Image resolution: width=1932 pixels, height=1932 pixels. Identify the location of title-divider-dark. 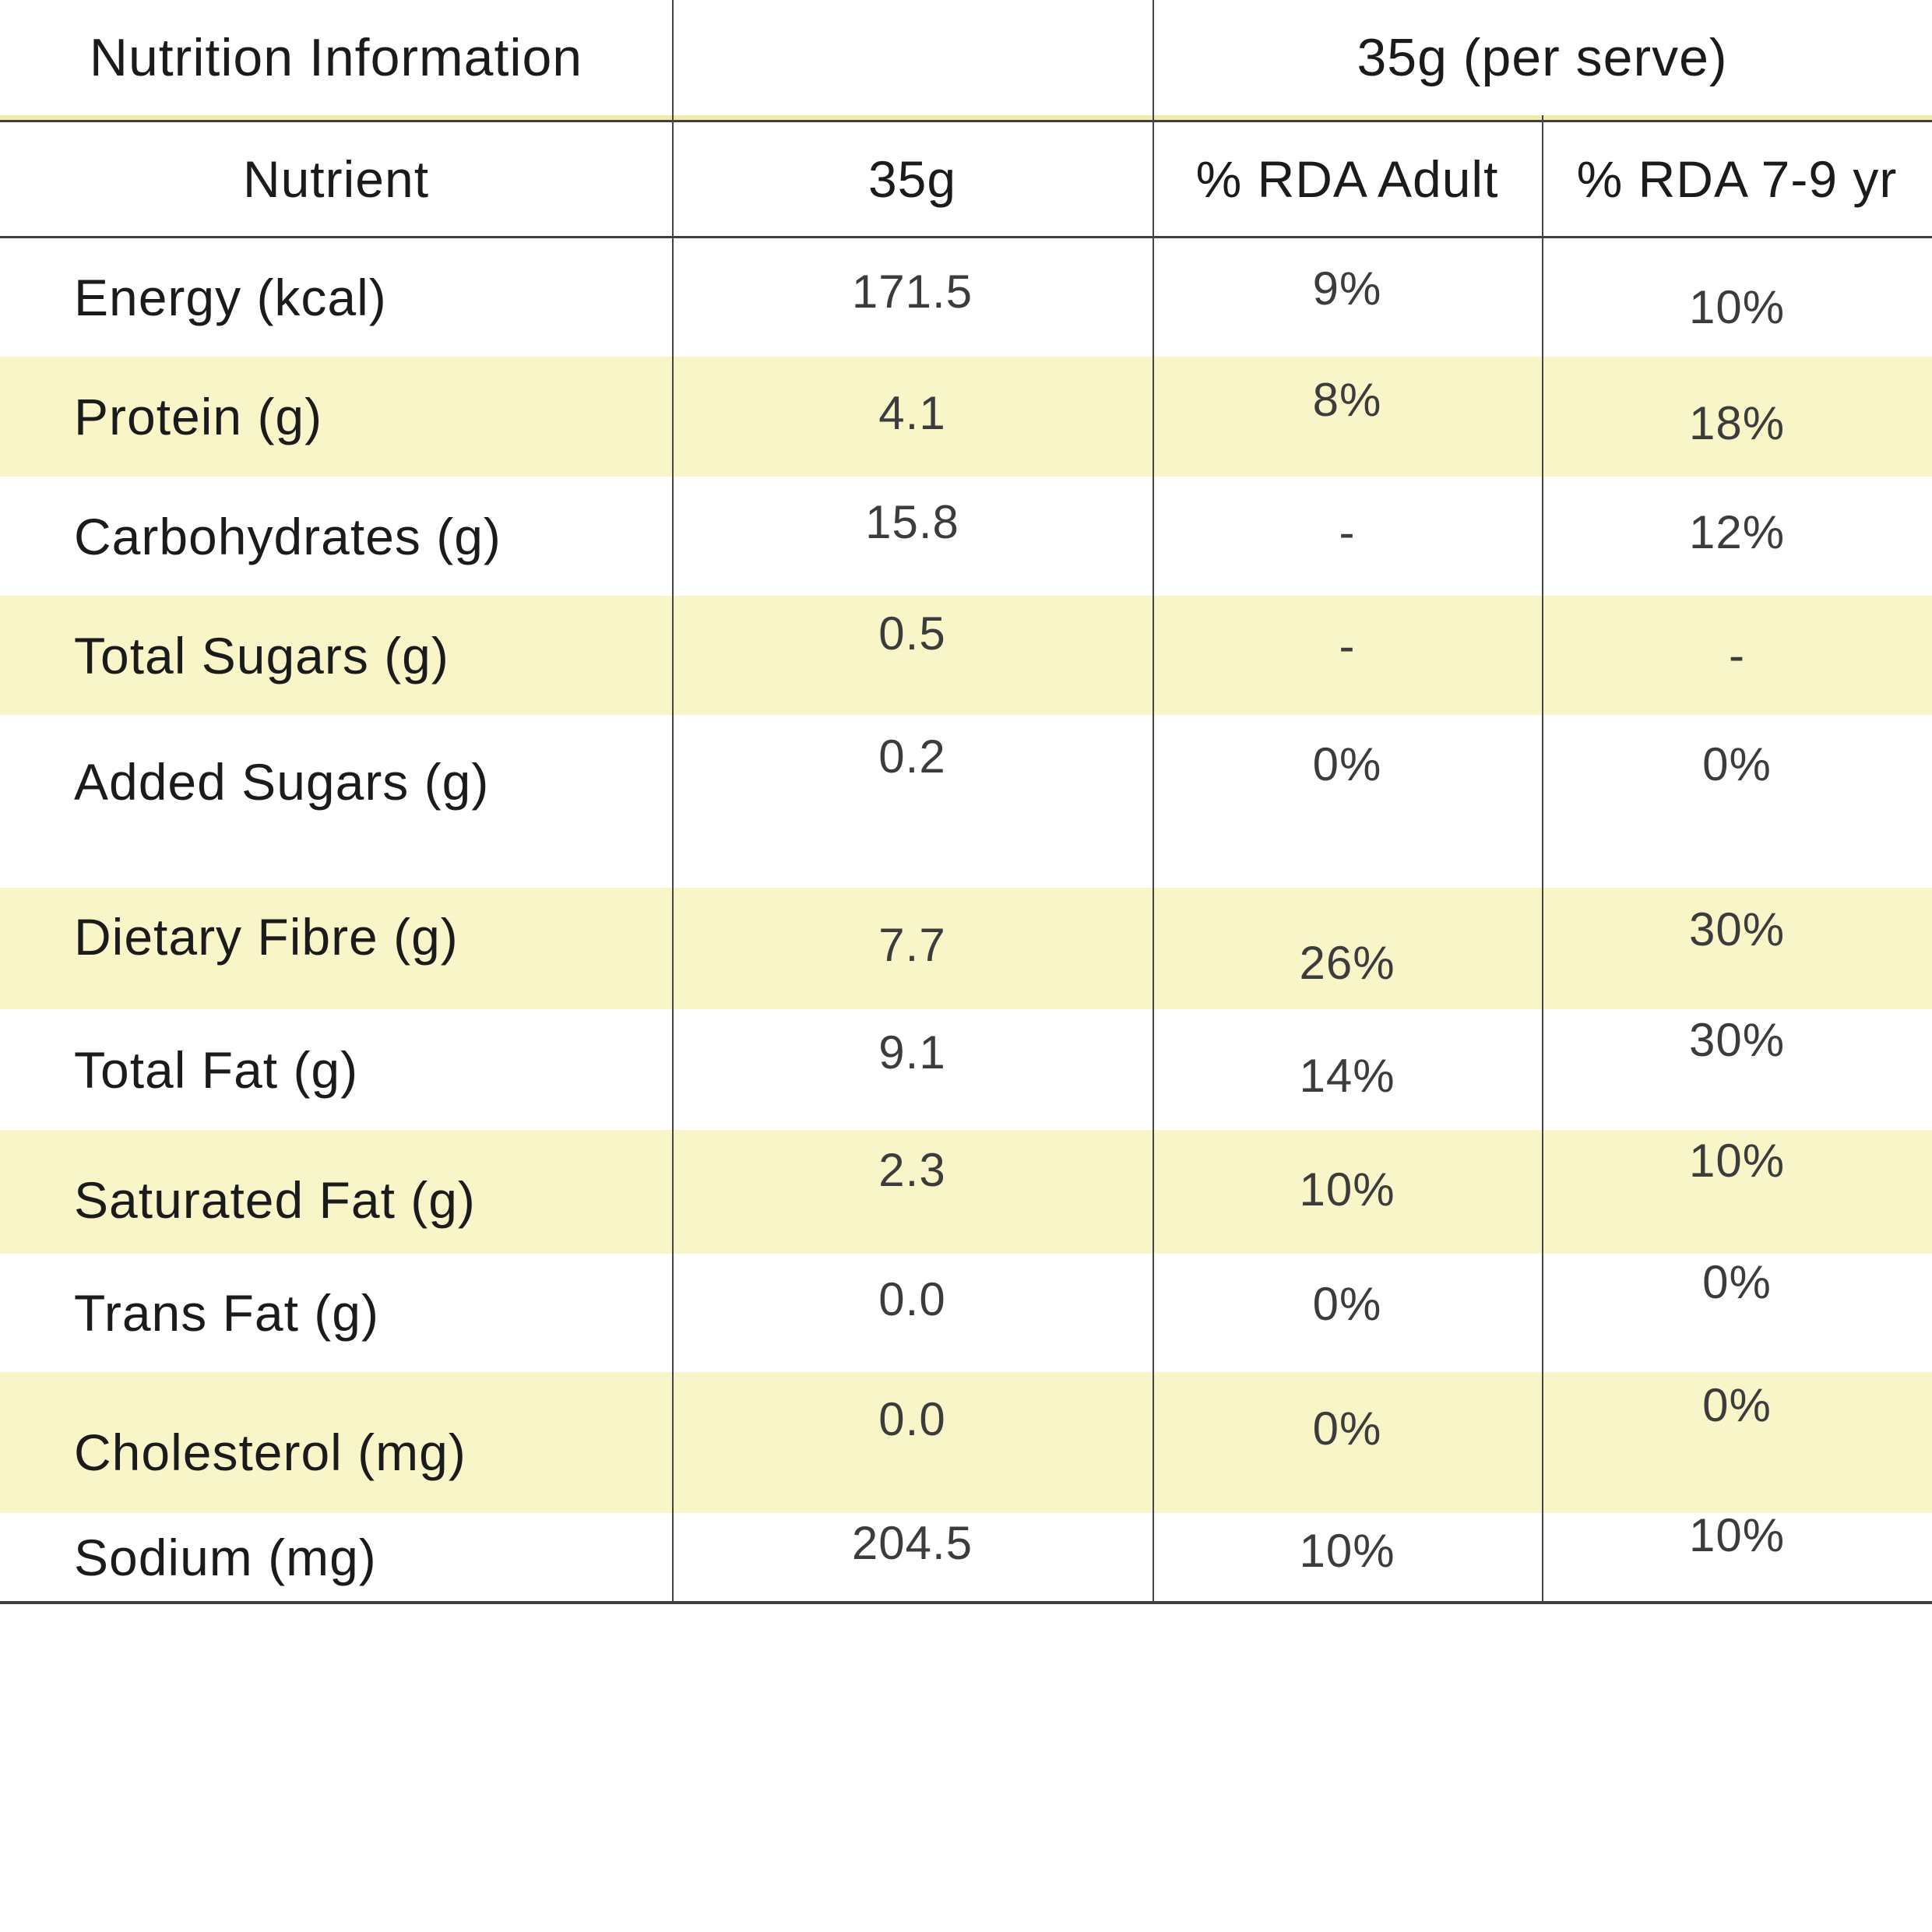
(966, 121).